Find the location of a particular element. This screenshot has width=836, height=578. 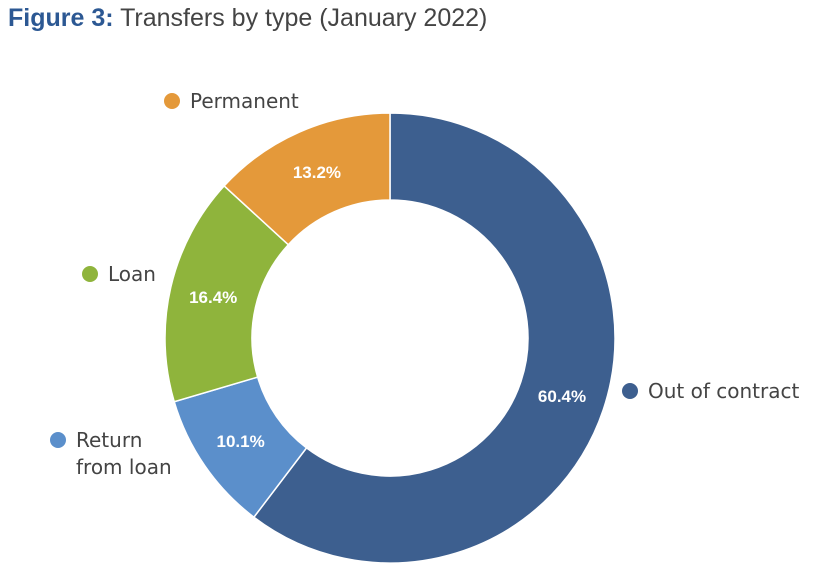

slice-permanent is located at coordinates (307, 179).